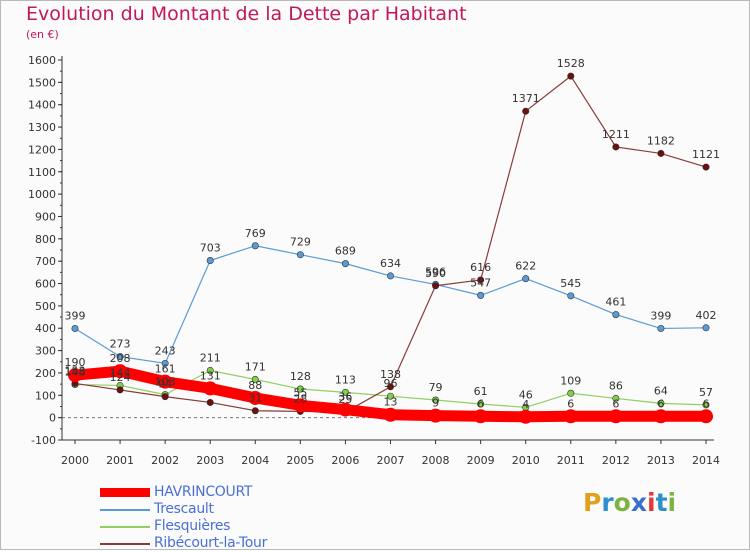 This screenshot has height=552, width=750. I want to click on y-tick-label: 300, so click(45, 351).